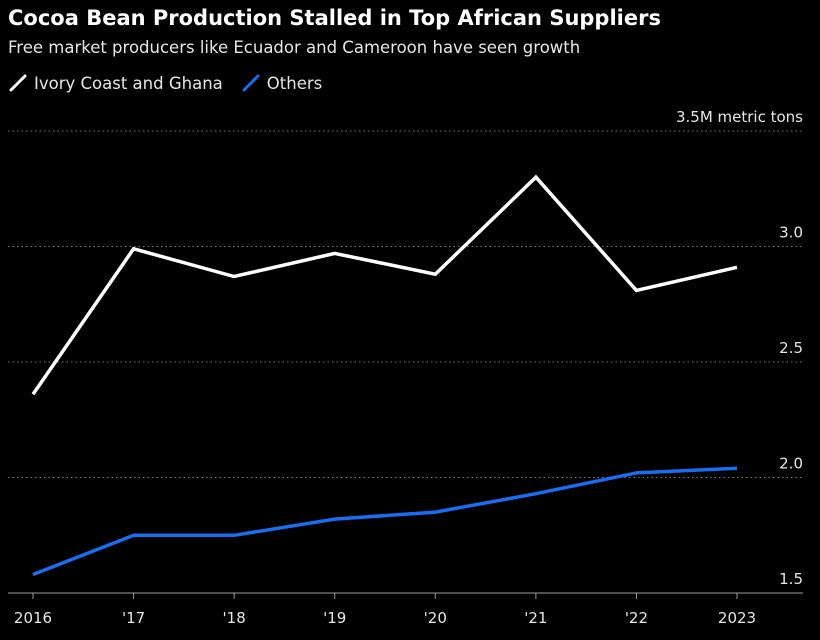 This screenshot has width=820, height=640. What do you see at coordinates (535, 618) in the screenshot?
I see `x-tick-label: '21` at bounding box center [535, 618].